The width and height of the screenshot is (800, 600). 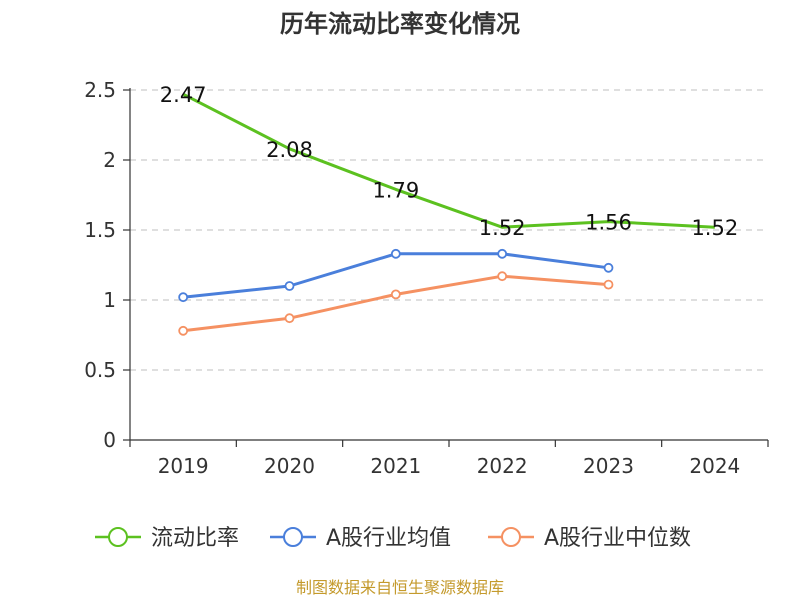 I want to click on x-tick-label: 2022, so click(x=502, y=466).